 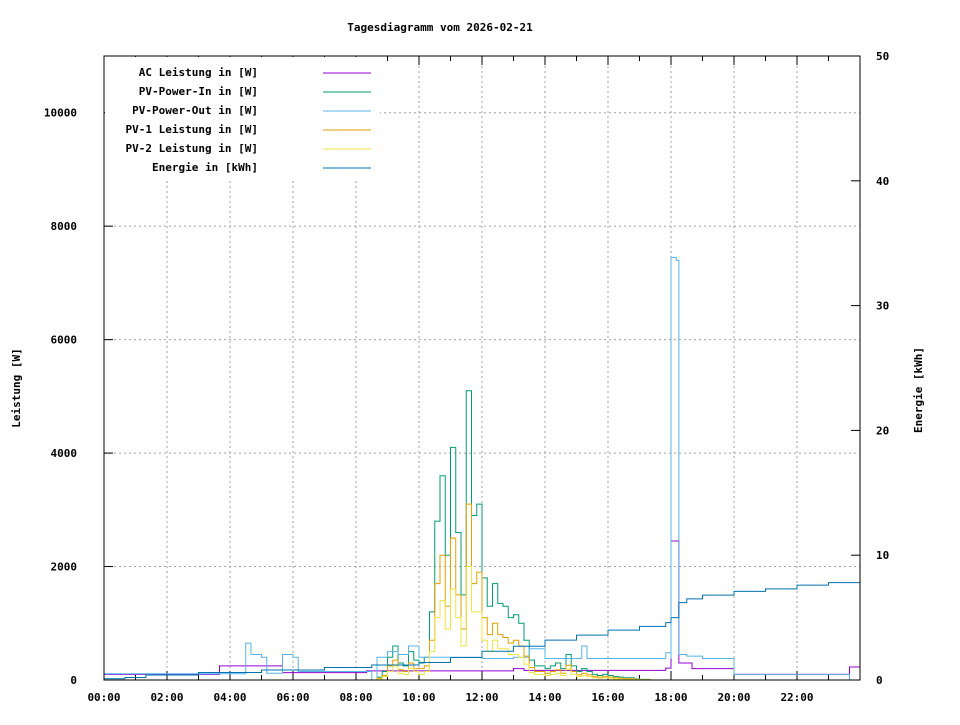 I want to click on x-tick-label: 04:00, so click(x=229, y=697).